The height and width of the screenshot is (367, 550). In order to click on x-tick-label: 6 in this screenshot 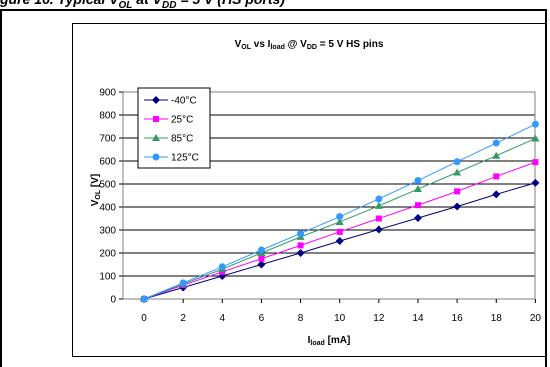, I will do `click(262, 318)`.